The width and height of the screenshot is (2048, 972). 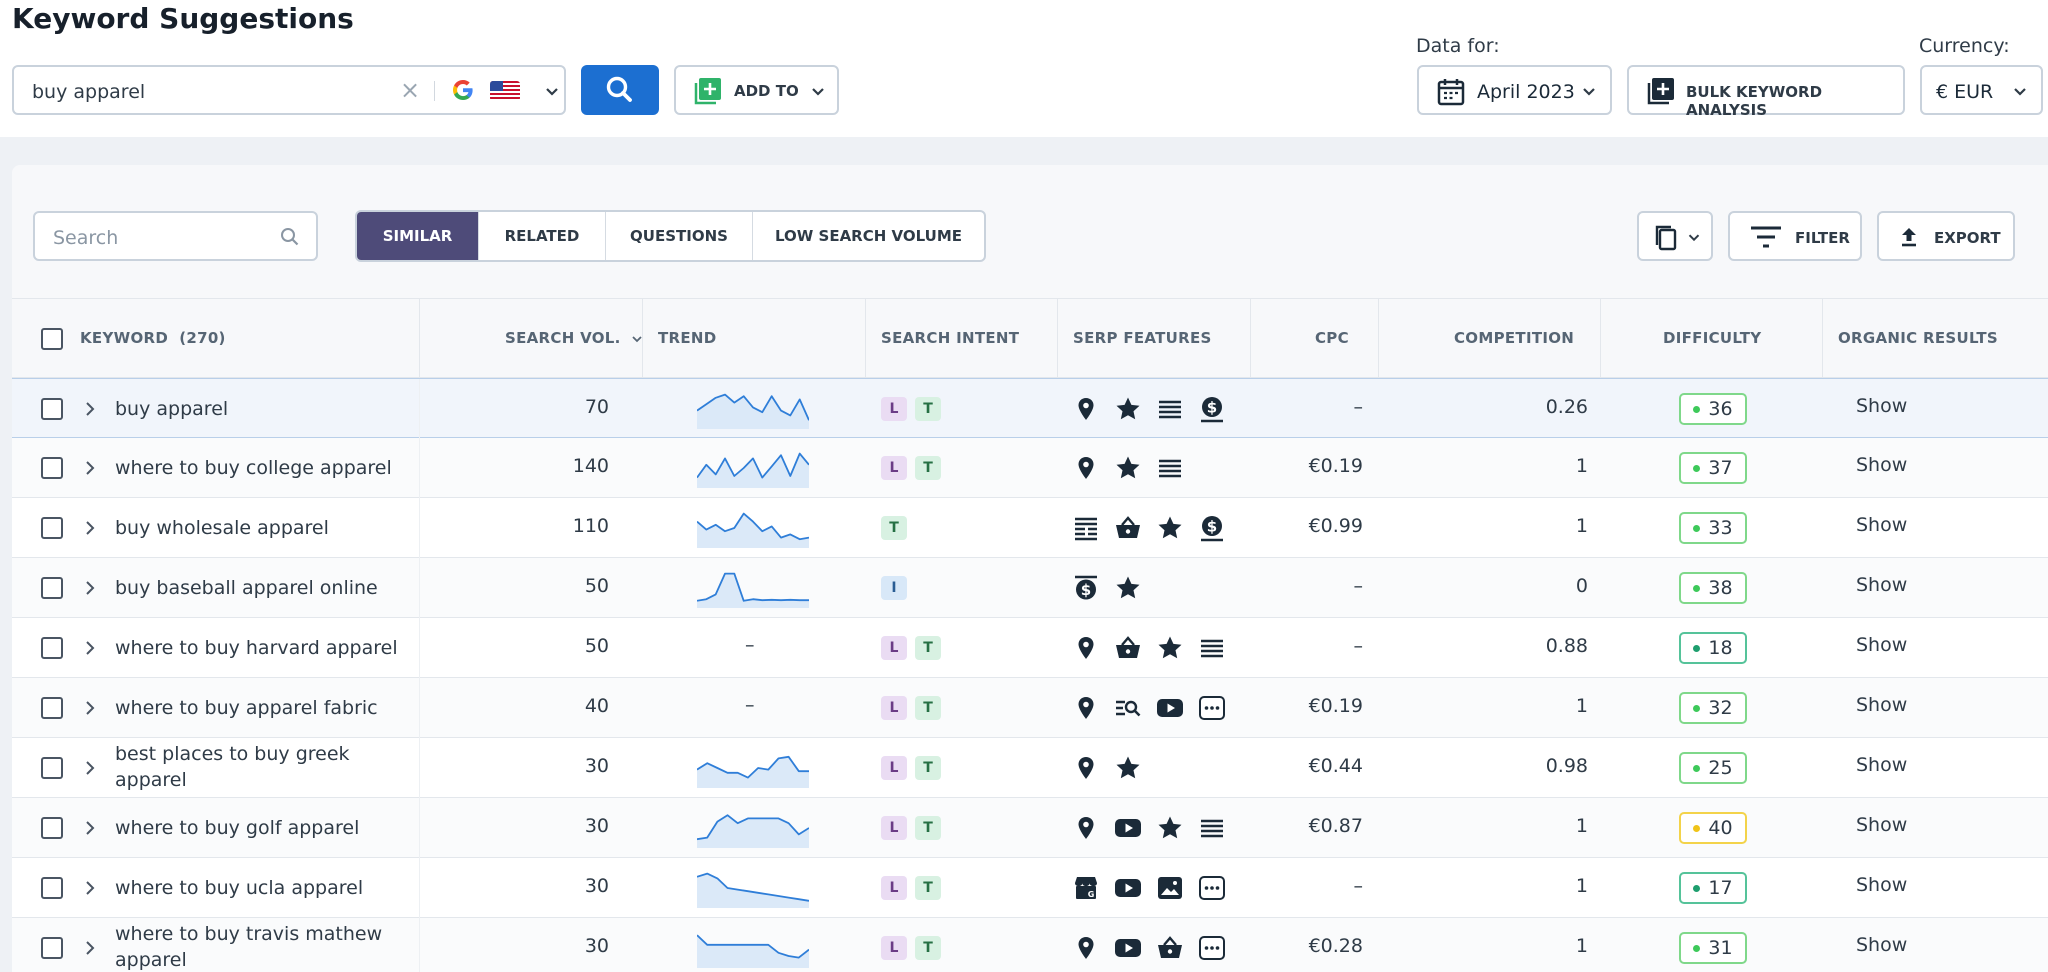 I want to click on keyword-cell: where to buy travis mathew apparel, so click(x=249, y=947).